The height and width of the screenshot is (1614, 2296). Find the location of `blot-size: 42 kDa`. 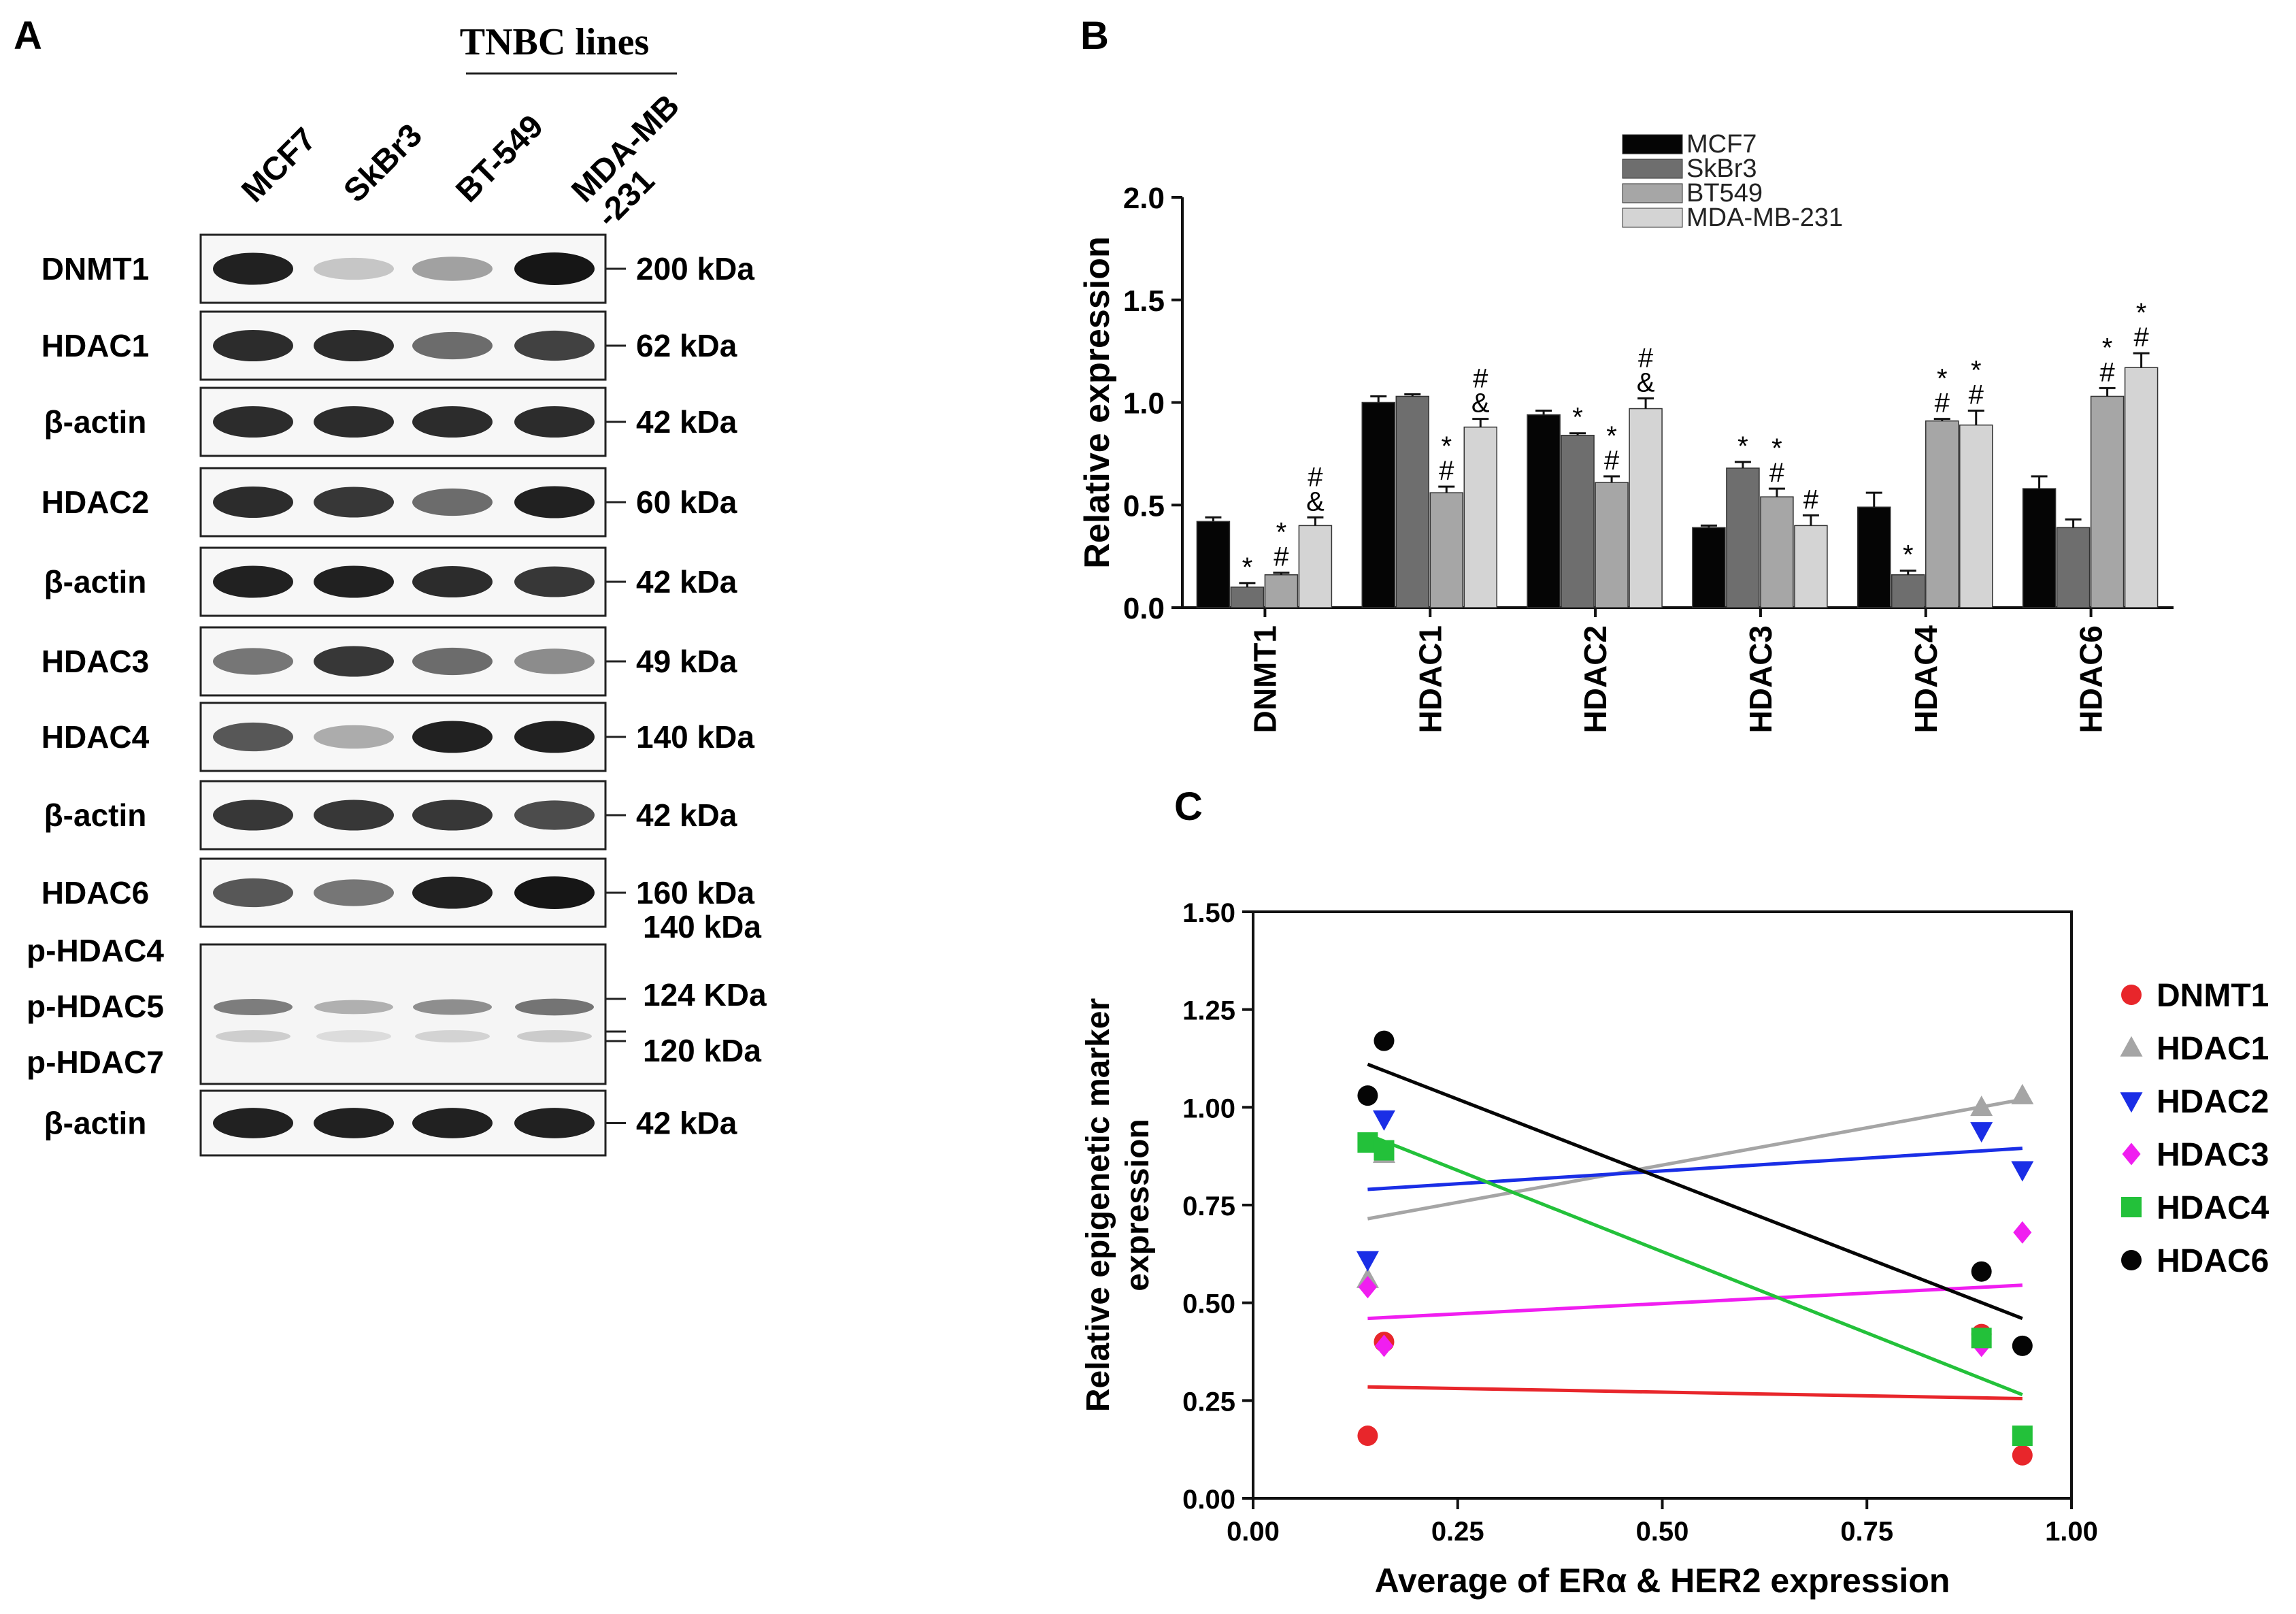

blot-size: 42 kDa is located at coordinates (686, 422).